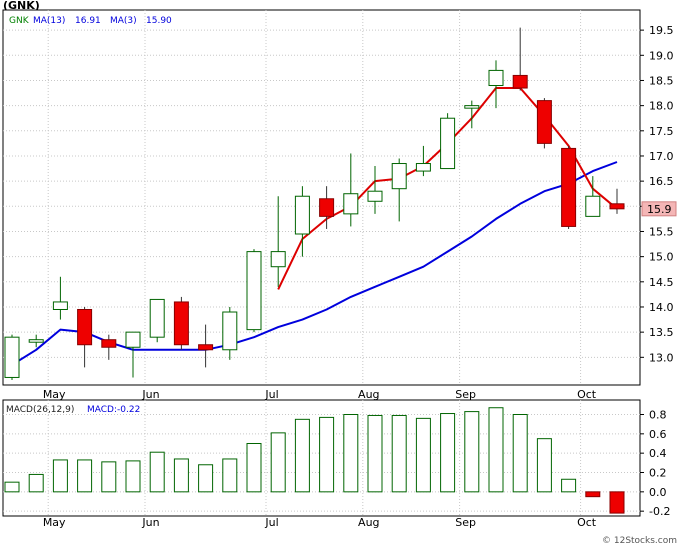 This screenshot has height=546, width=680. What do you see at coordinates (658, 434) in the screenshot?
I see `macd-y-tick-label: 0.6` at bounding box center [658, 434].